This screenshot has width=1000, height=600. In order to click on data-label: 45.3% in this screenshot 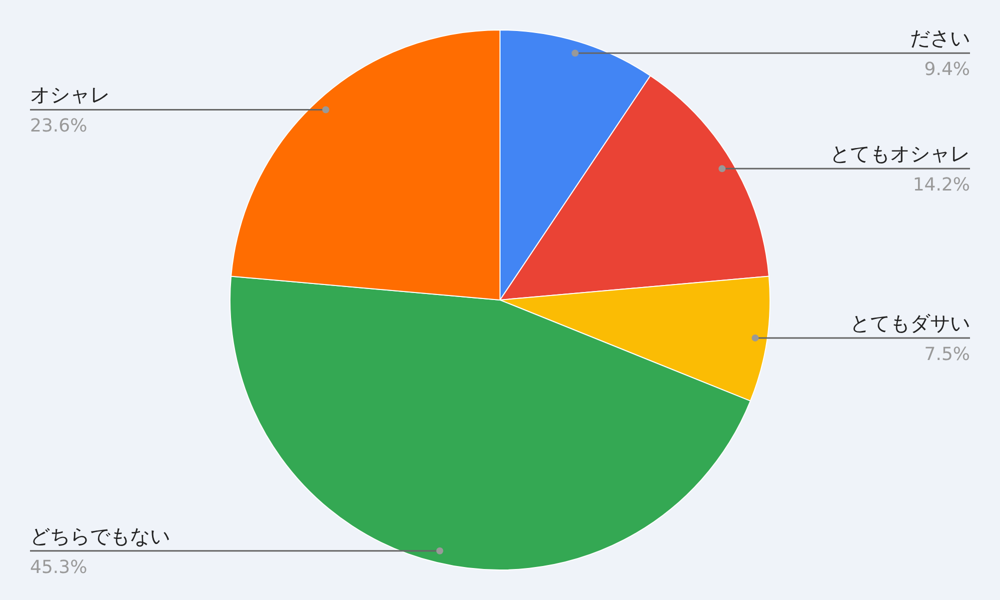, I will do `click(59, 567)`.